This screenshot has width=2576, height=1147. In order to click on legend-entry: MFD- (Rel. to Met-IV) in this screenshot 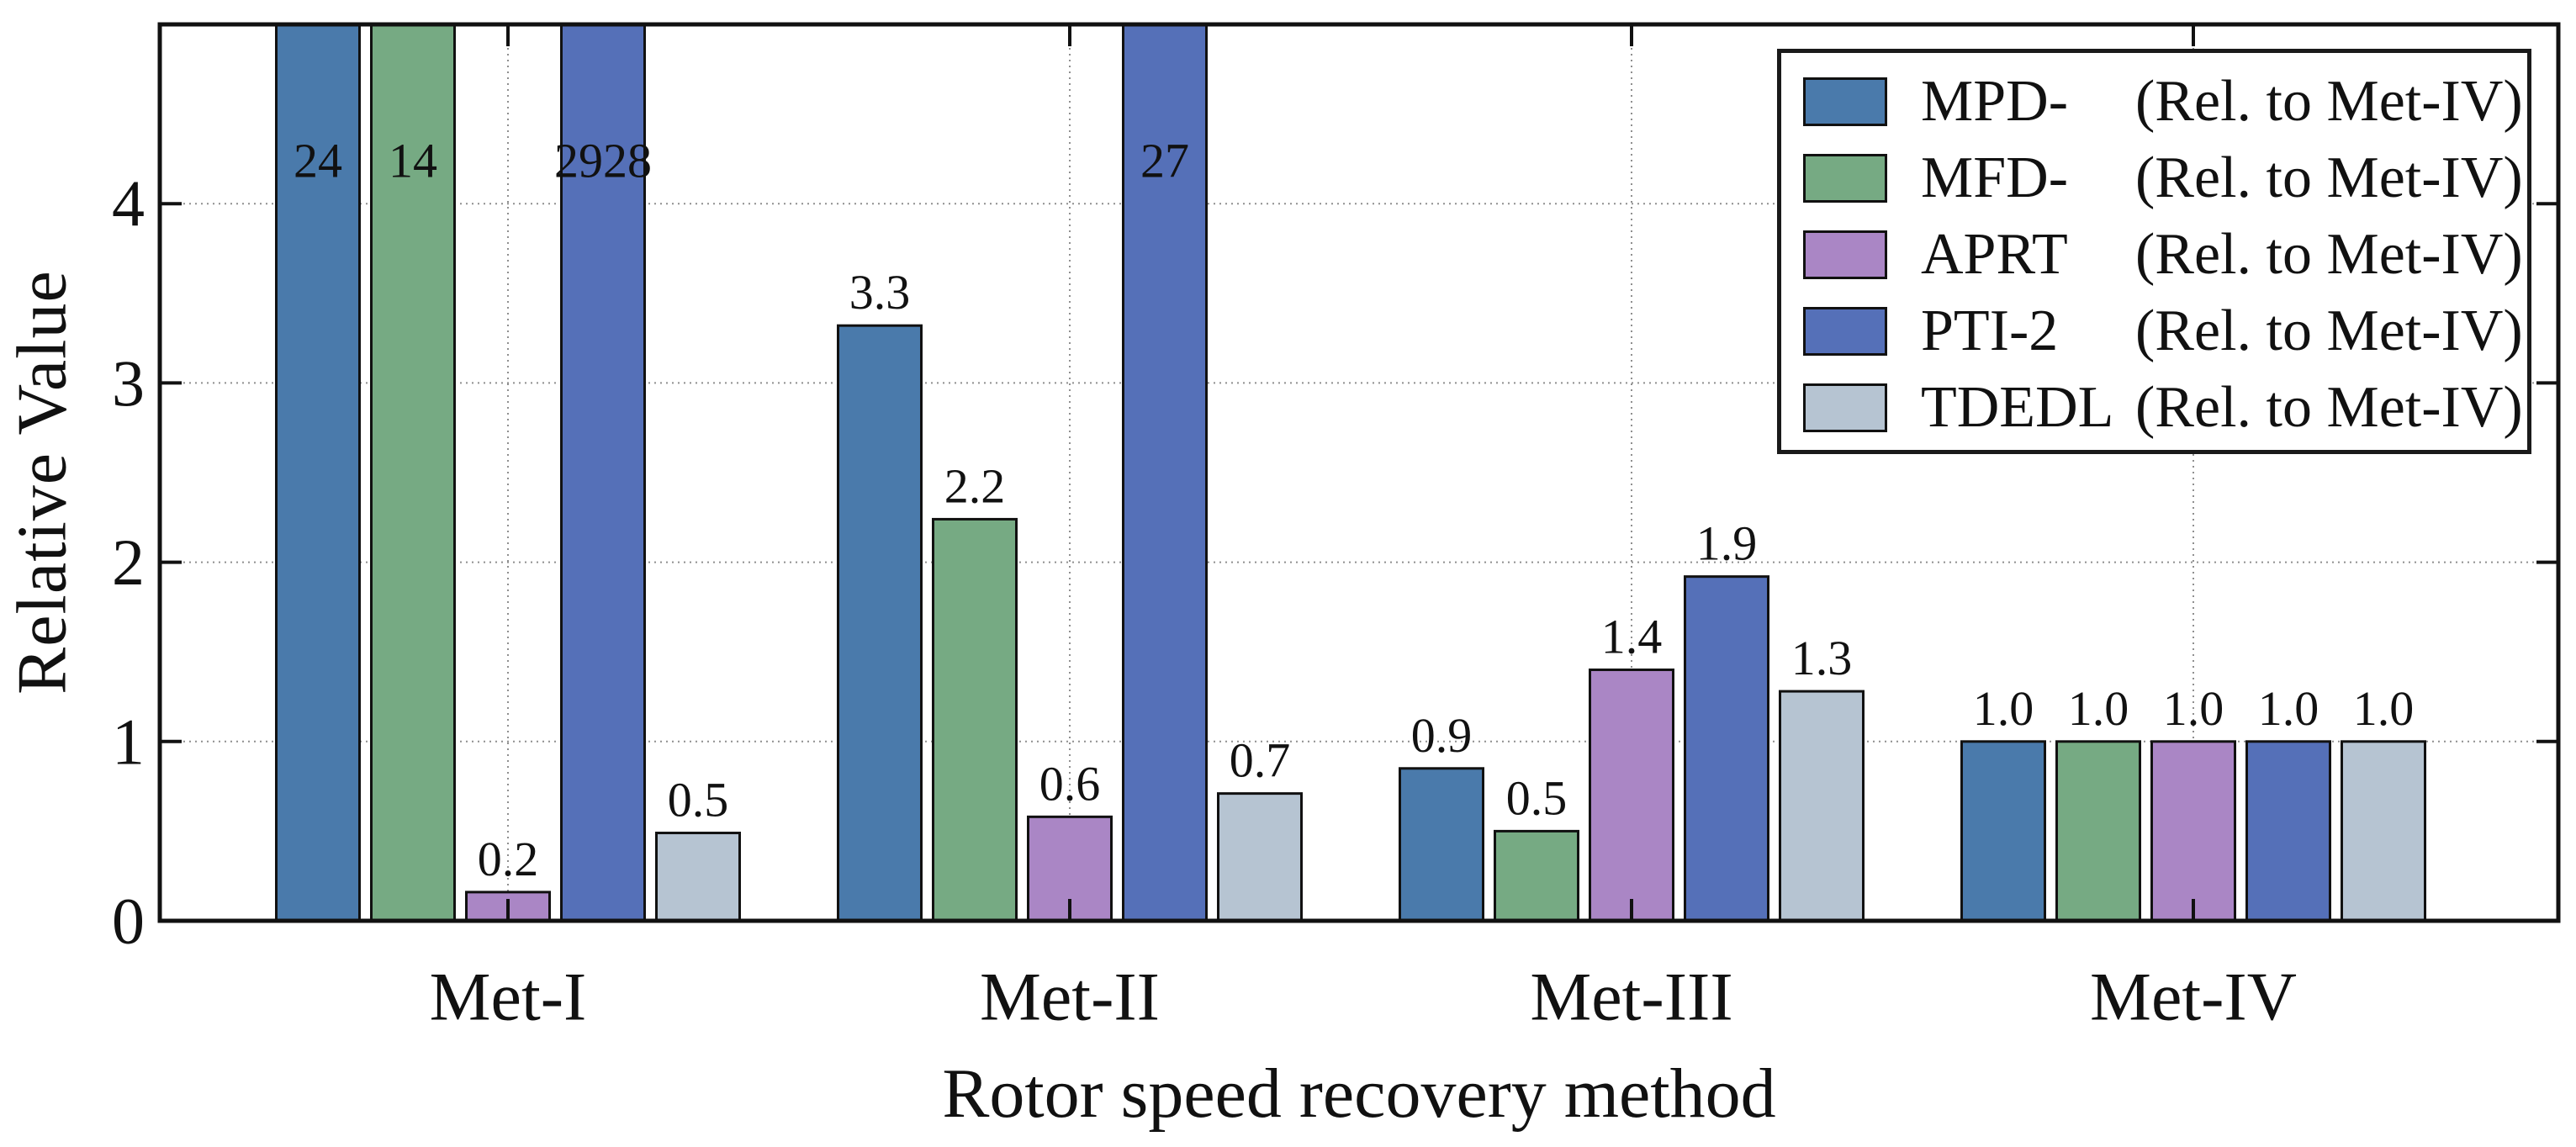, I will do `click(2165, 178)`.